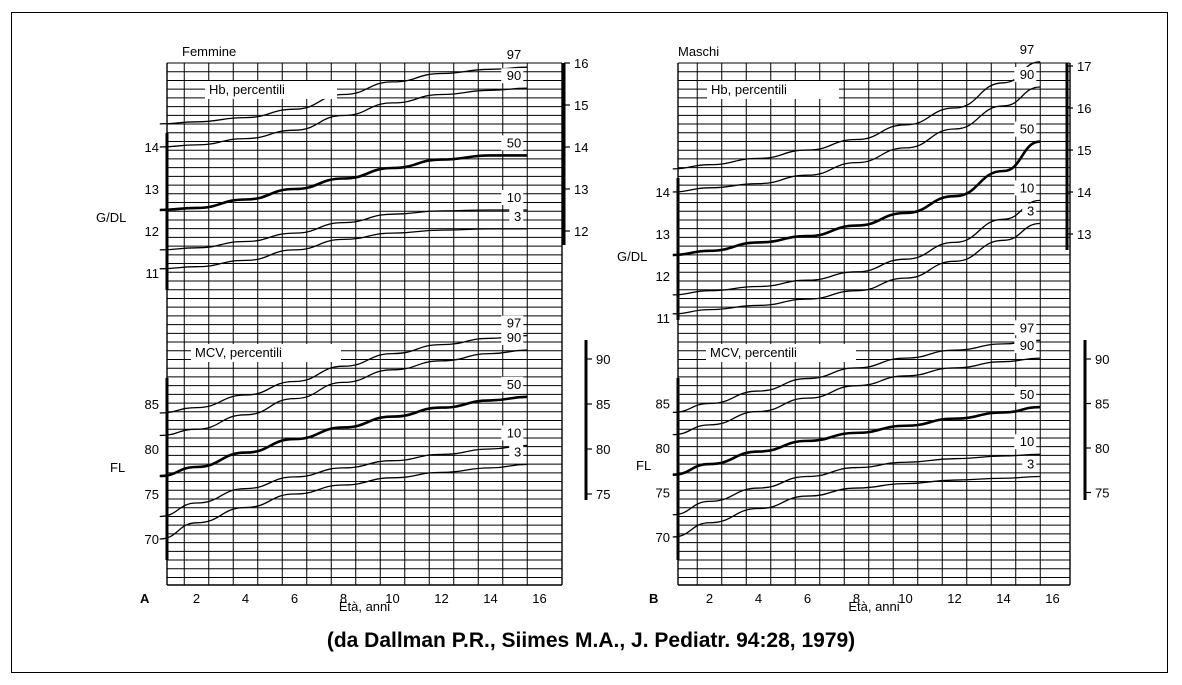 Image resolution: width=1182 pixels, height=685 pixels. I want to click on hb-title: Hb, percentili, so click(247, 89).